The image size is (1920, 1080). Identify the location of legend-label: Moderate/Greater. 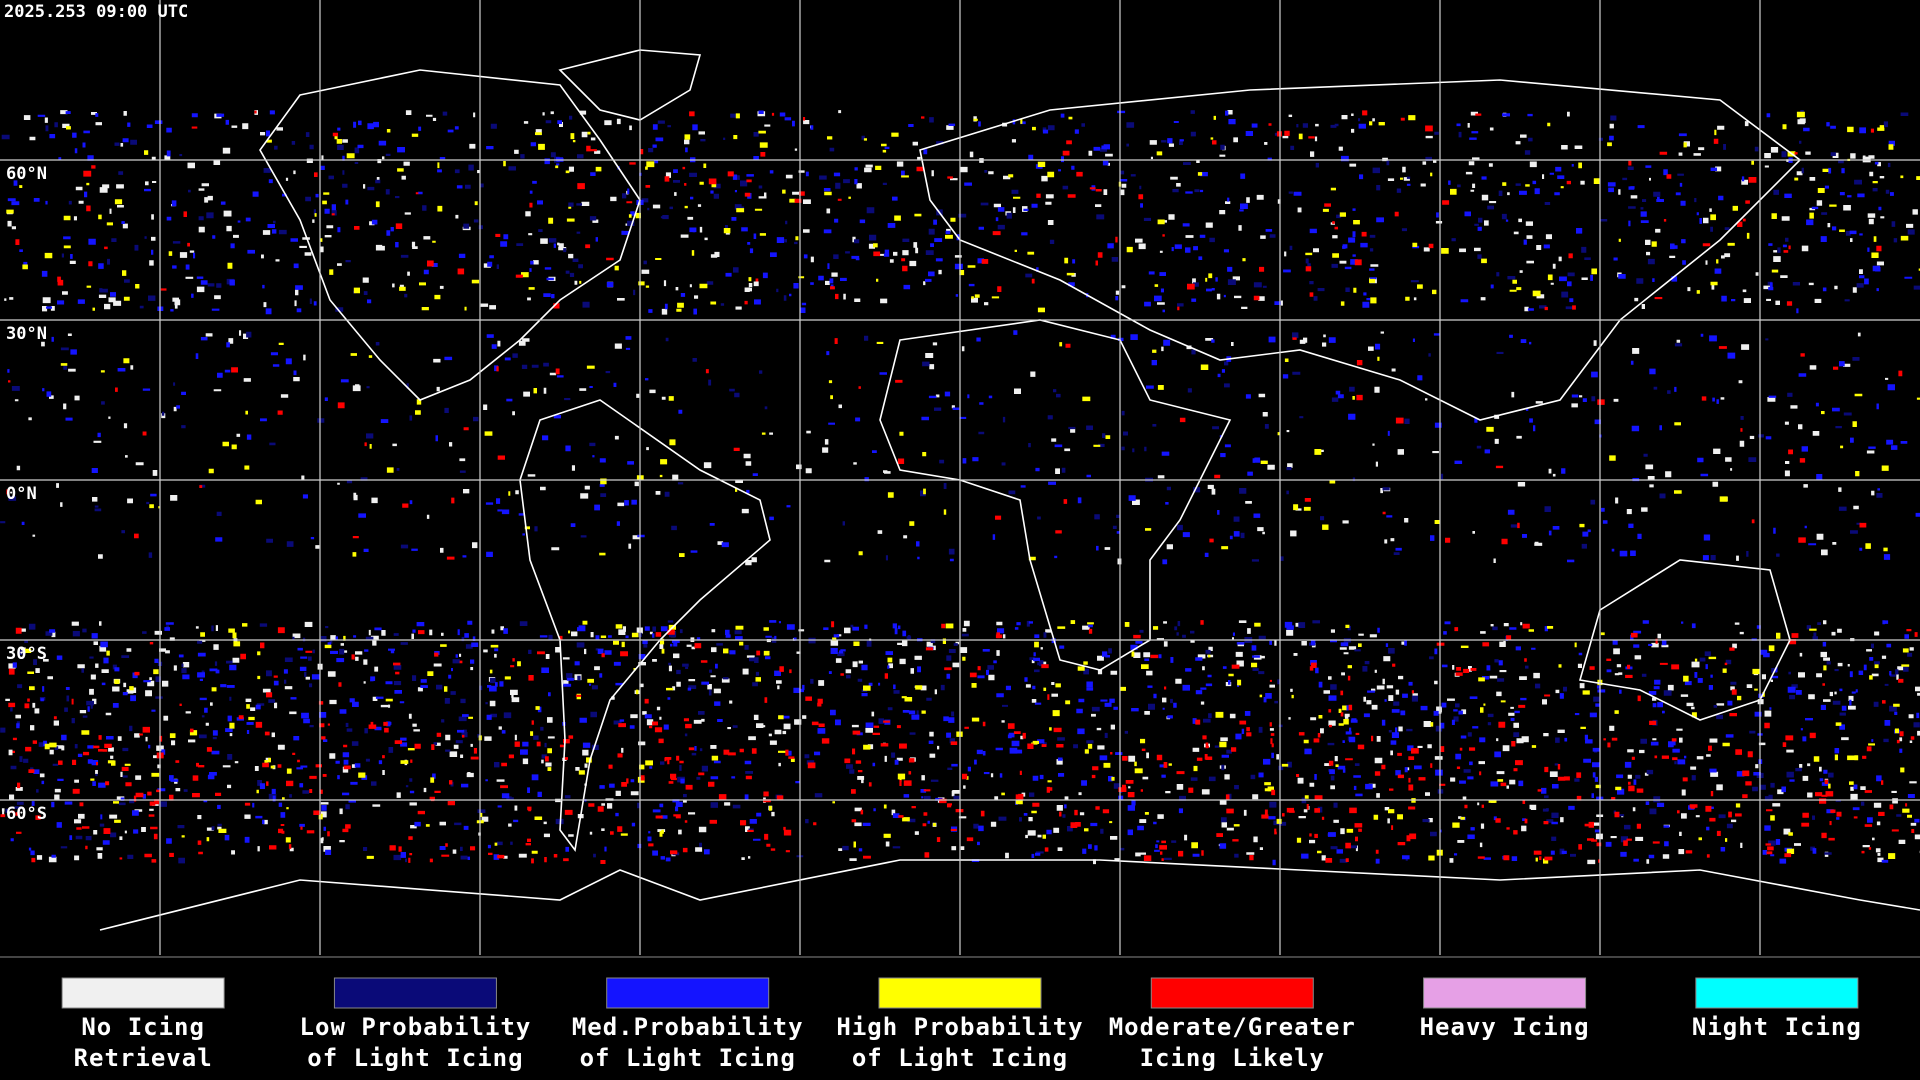
(1232, 1027).